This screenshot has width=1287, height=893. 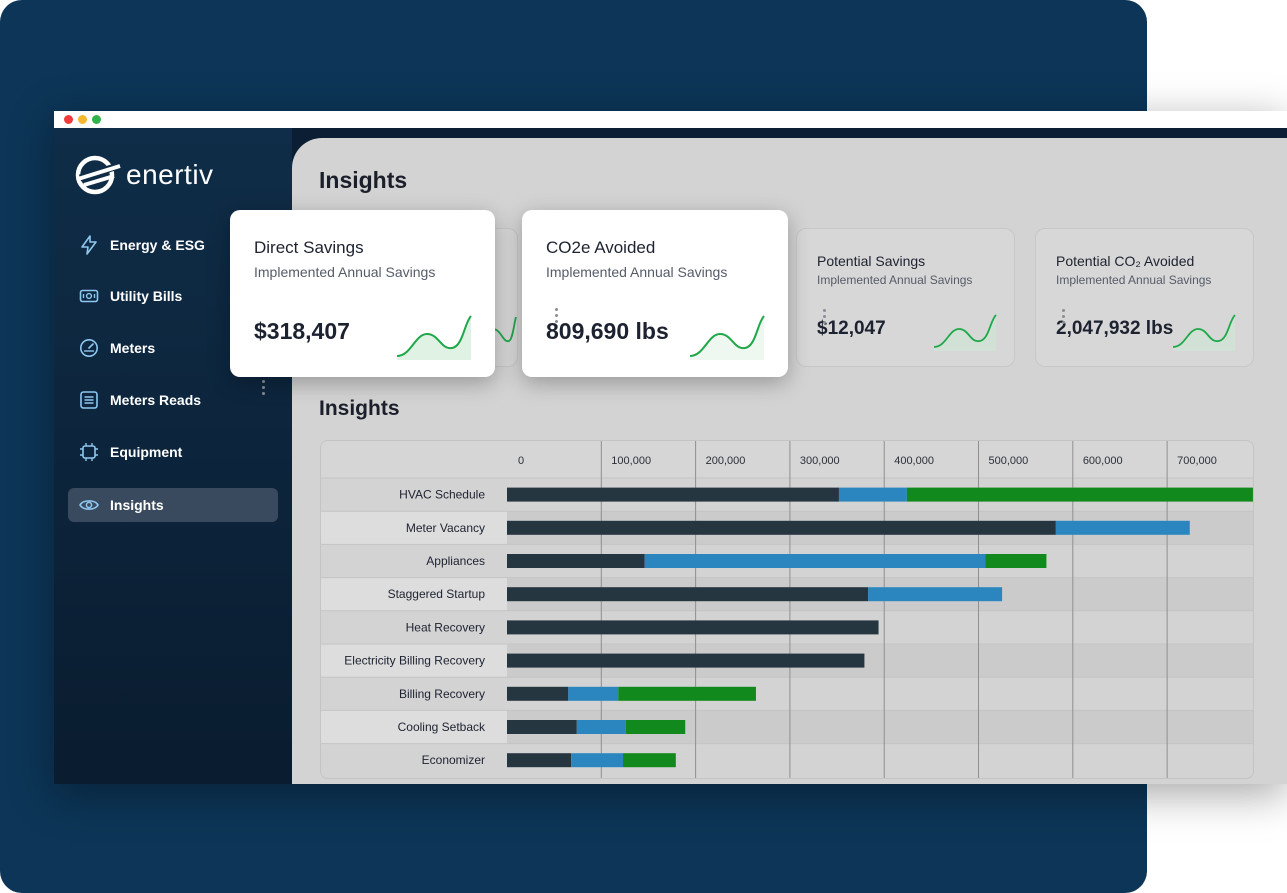 What do you see at coordinates (157, 245) in the screenshot?
I see `sidebar-item-label: Energy & ESG` at bounding box center [157, 245].